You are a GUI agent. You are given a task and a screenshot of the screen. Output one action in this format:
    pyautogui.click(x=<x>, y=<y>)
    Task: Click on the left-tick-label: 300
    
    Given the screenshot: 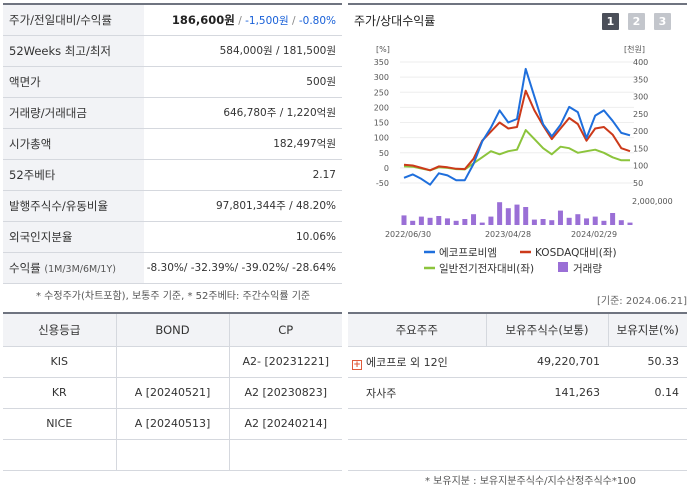 What is the action you would take?
    pyautogui.click(x=381, y=77)
    